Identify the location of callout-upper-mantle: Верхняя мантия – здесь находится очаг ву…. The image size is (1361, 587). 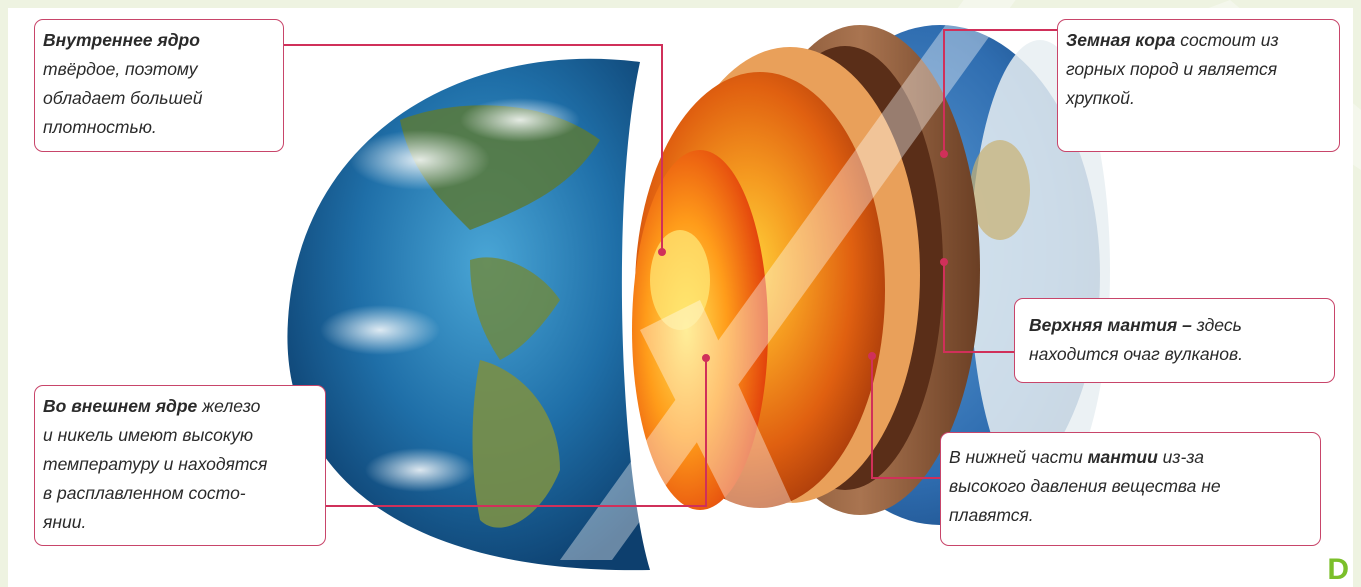
(1174, 340).